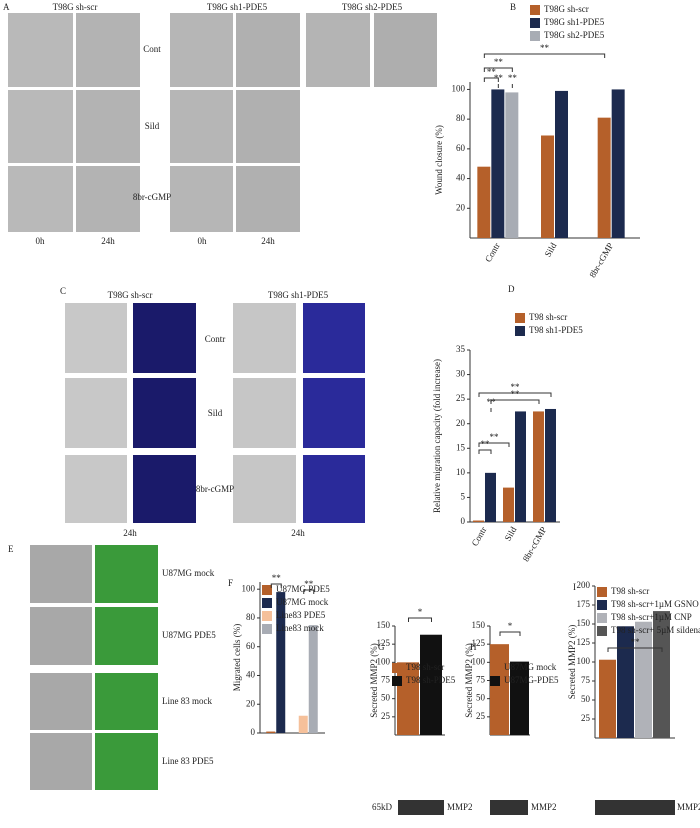 The width and height of the screenshot is (700, 828). I want to click on figure-label: 24h, so click(130, 533).